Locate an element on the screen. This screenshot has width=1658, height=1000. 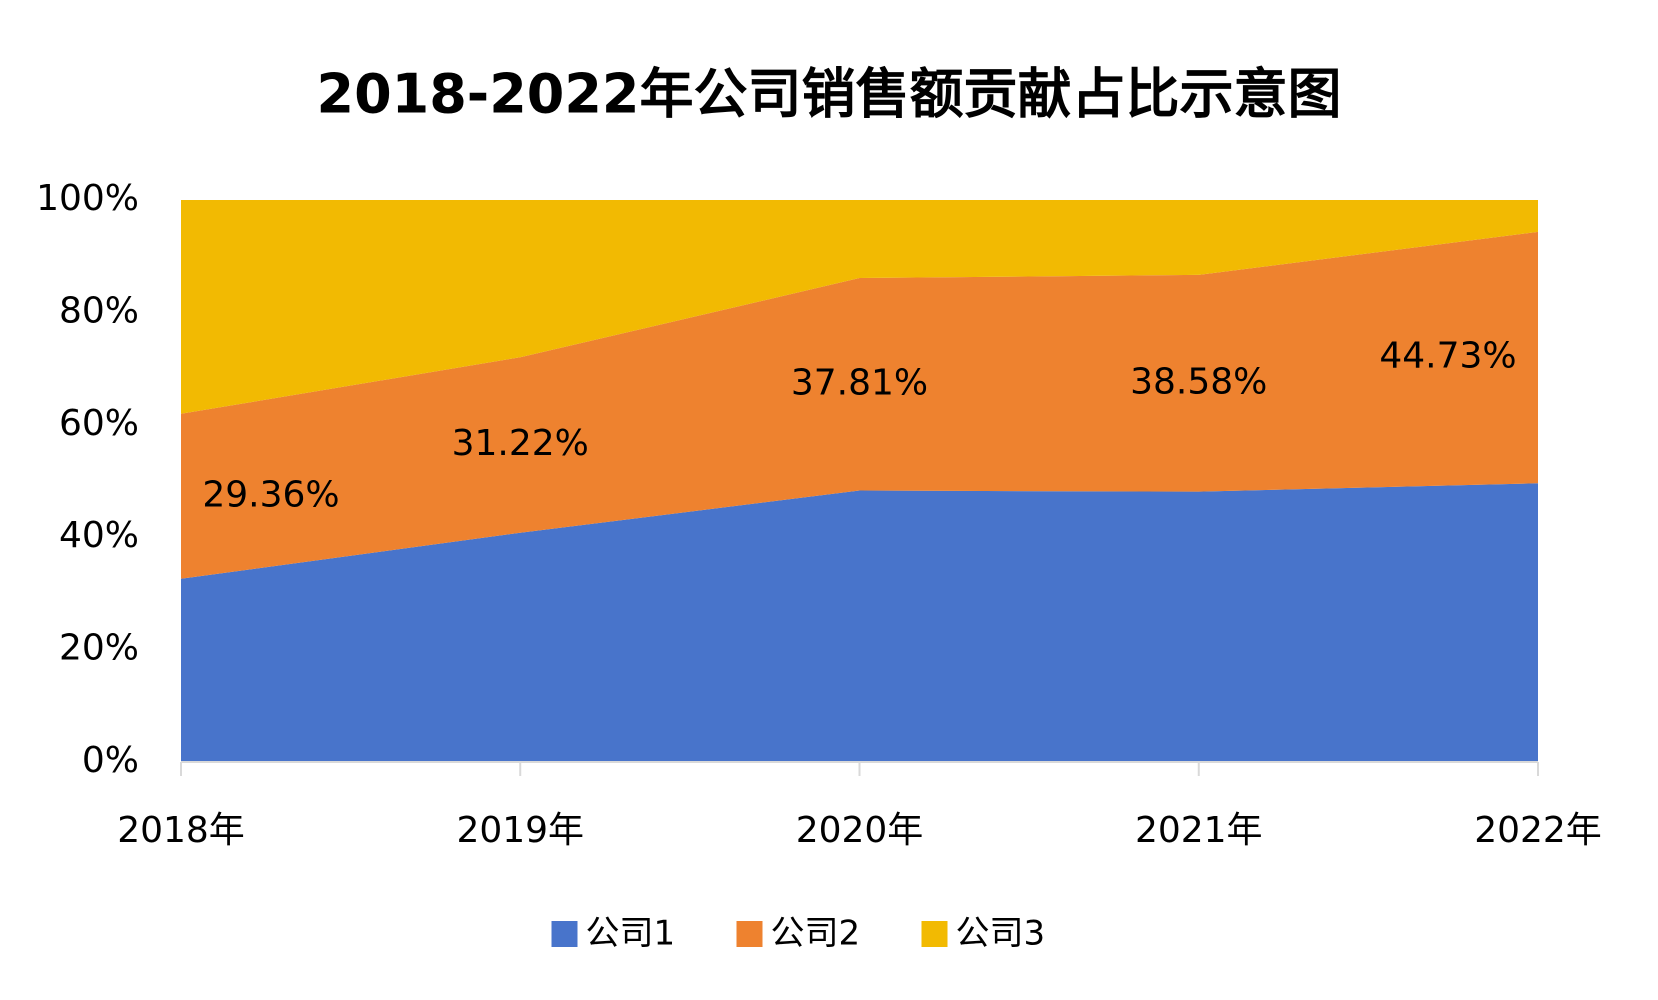
data-label: 38.58% is located at coordinates (1198, 381).